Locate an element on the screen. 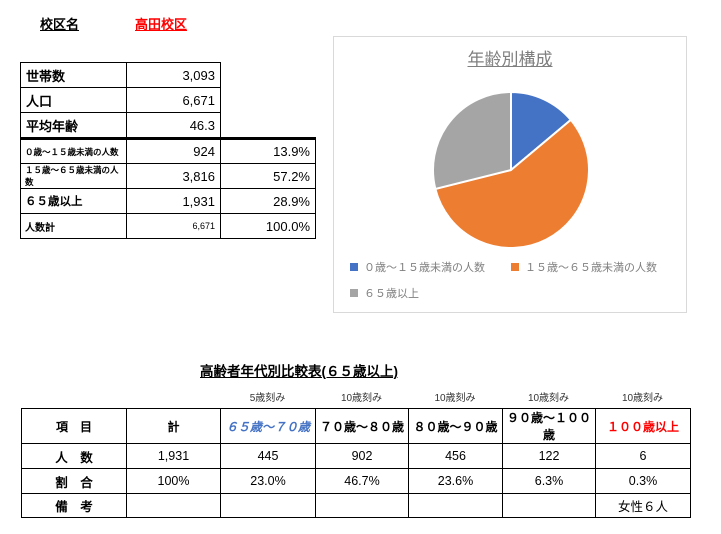  legend-item: ６５歳以上 is located at coordinates (384, 293).